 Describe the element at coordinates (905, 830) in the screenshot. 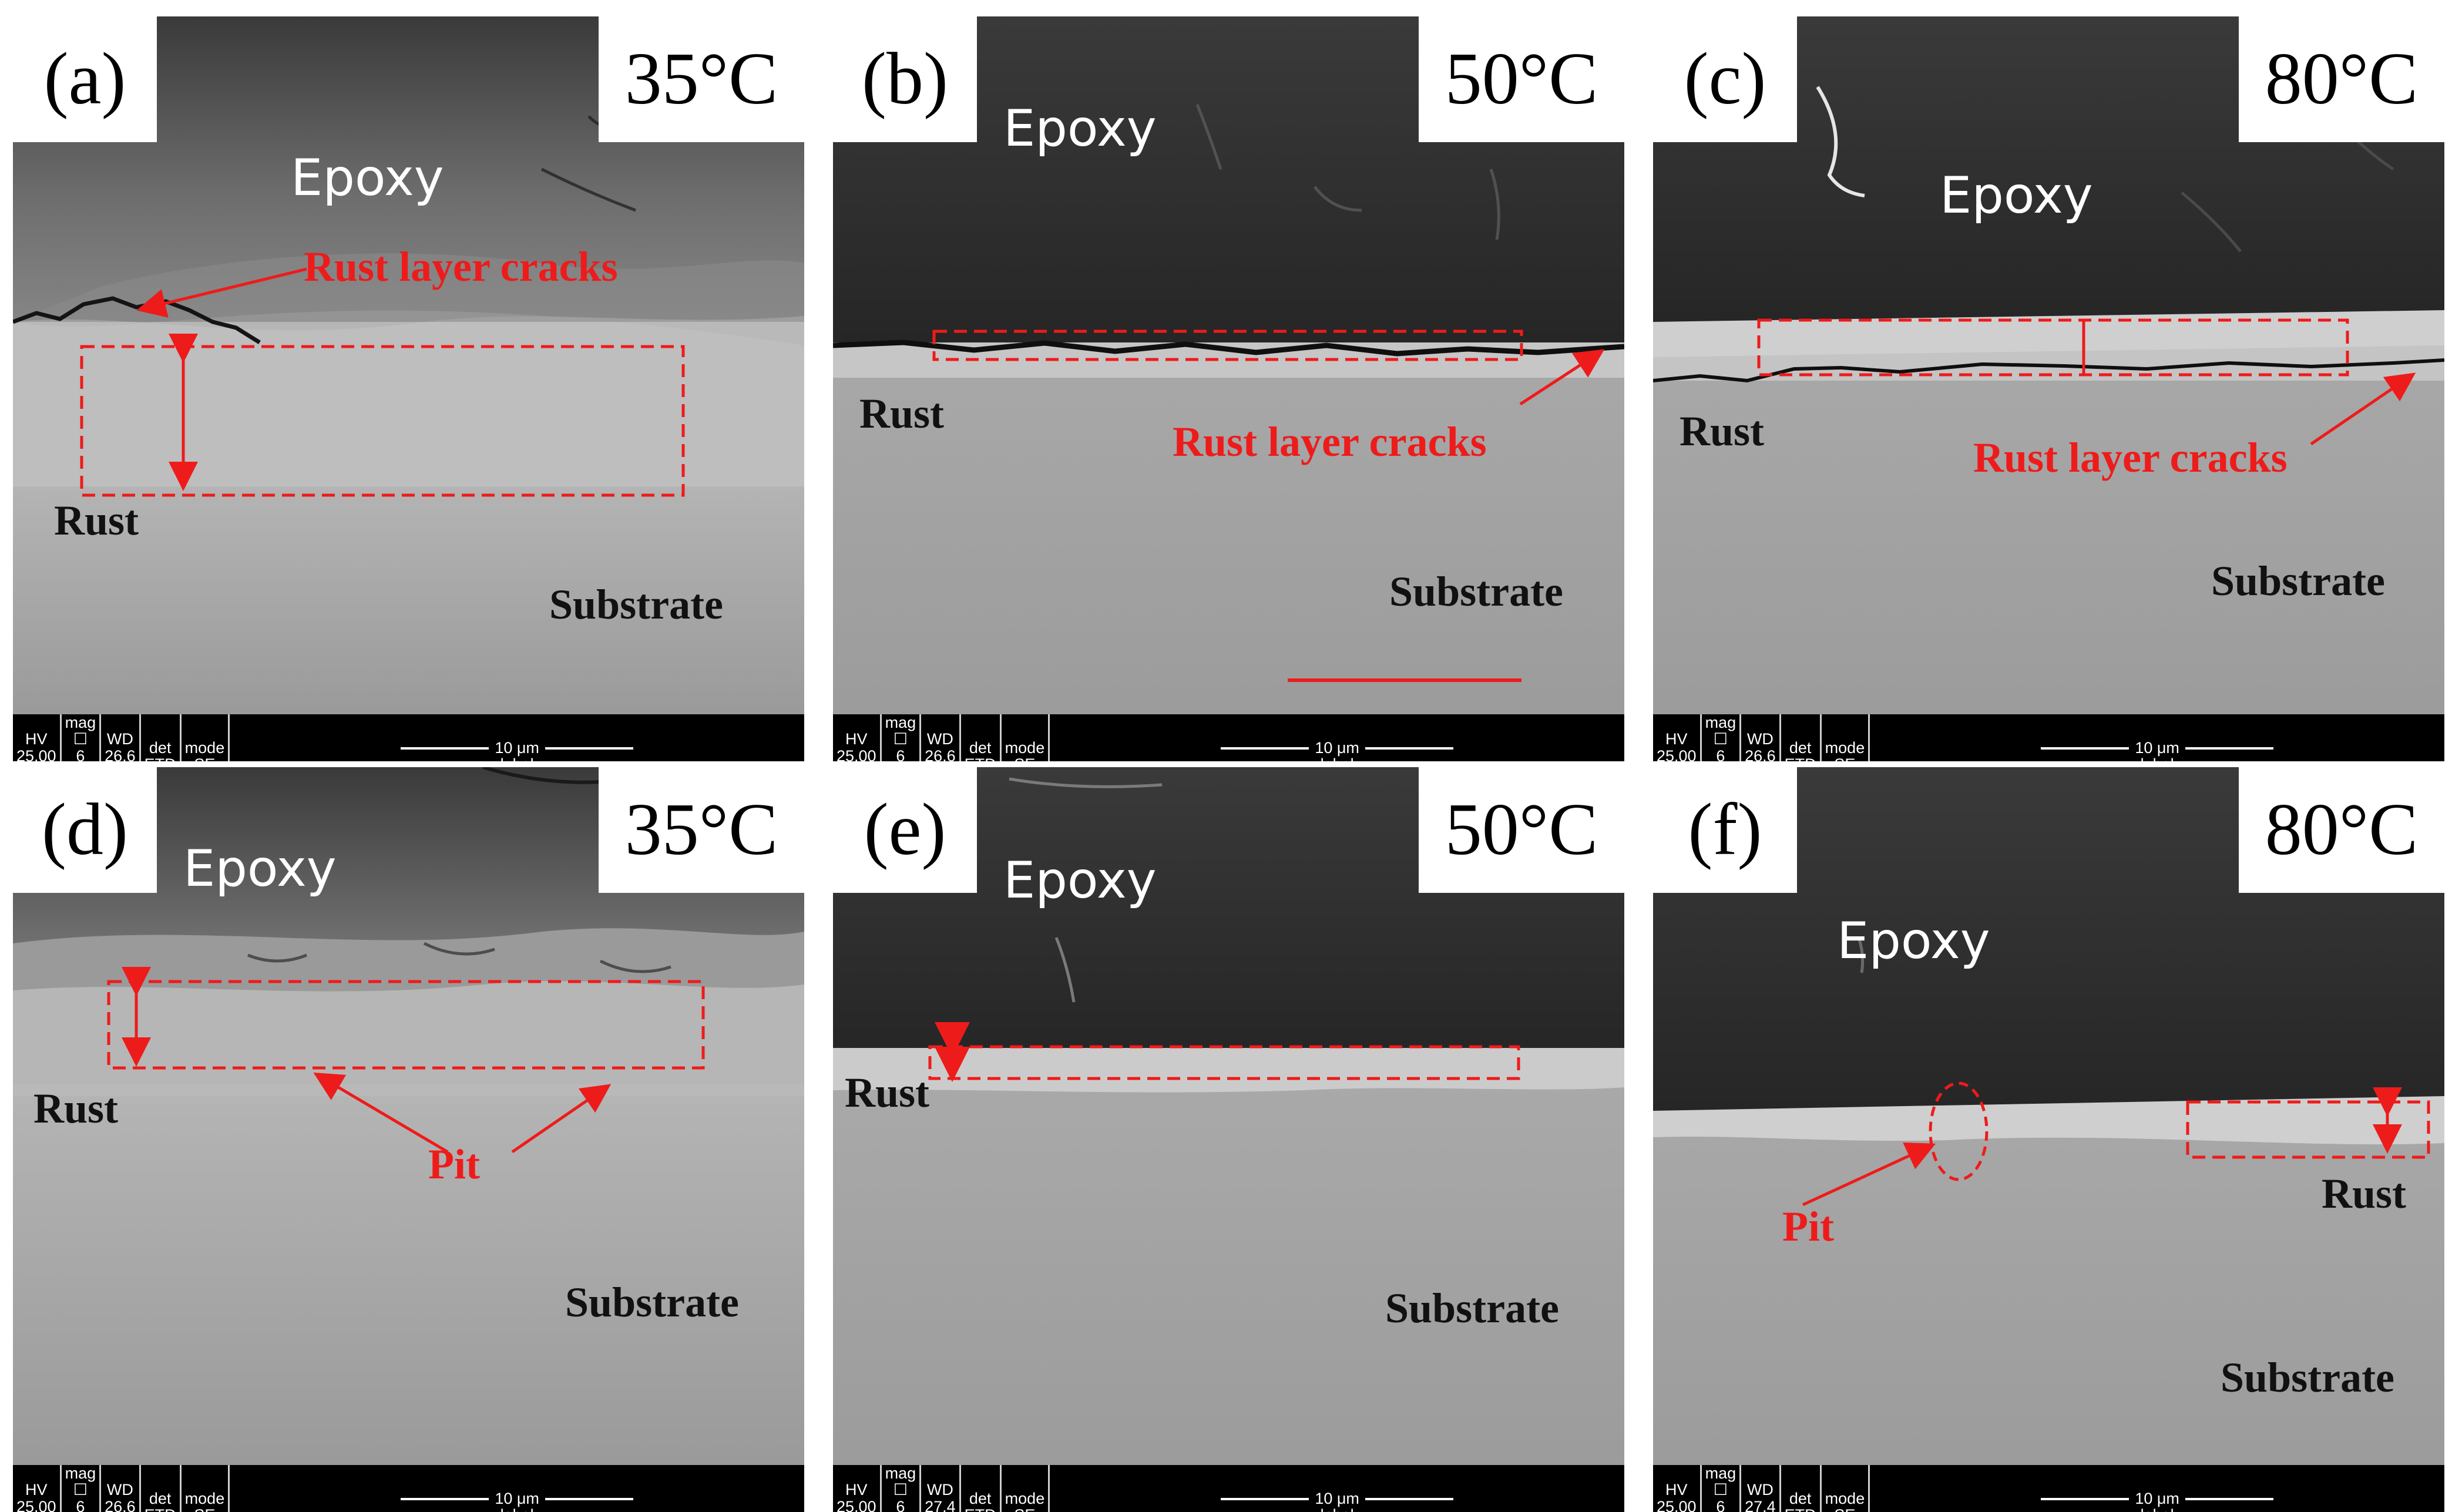

I see `panel-label: (e)` at that location.